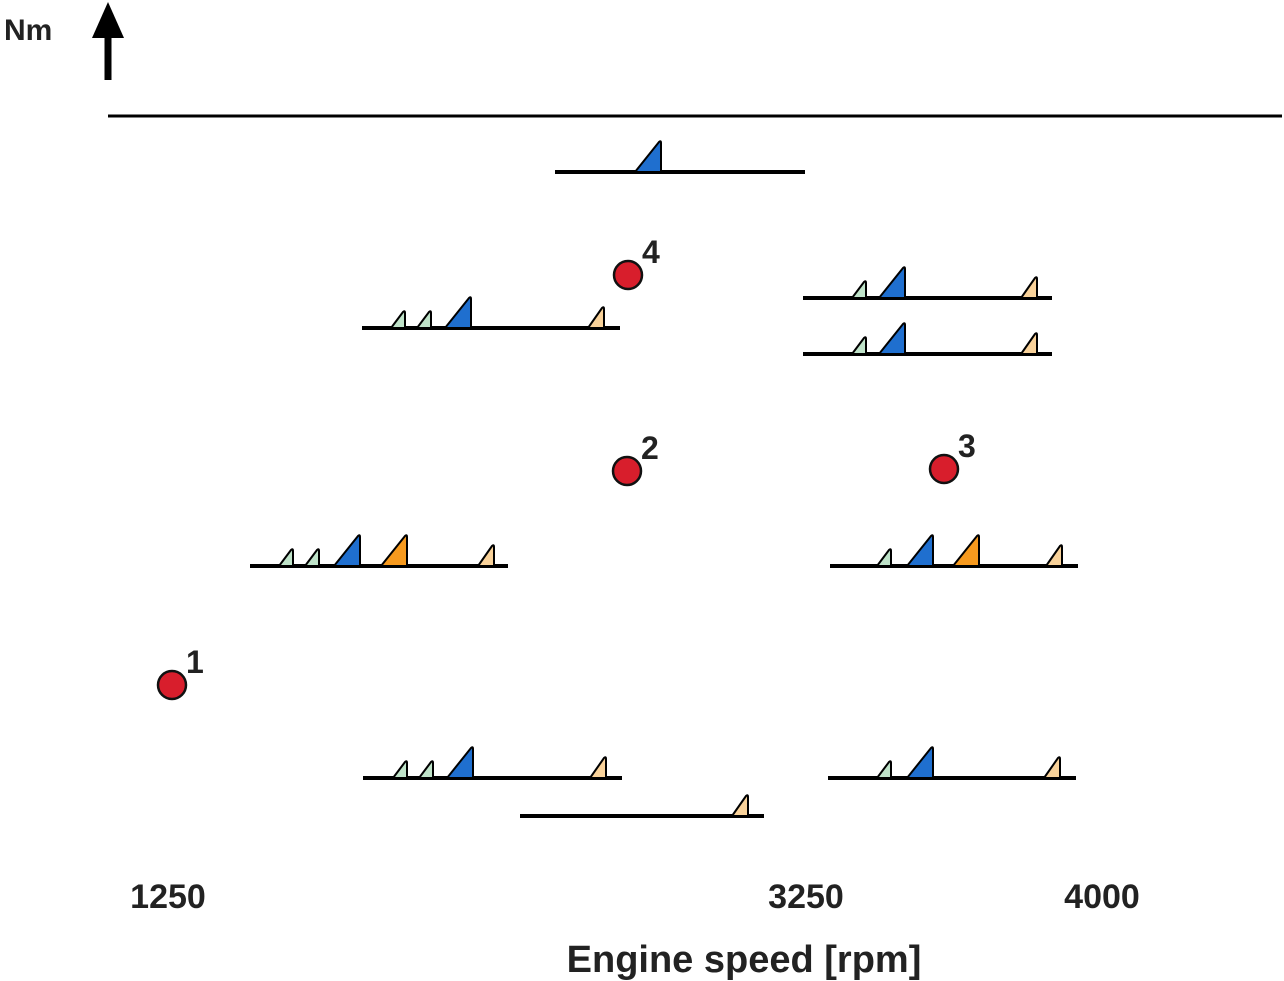 Image resolution: width=1284 pixels, height=981 pixels. I want to click on x-tick-label: 3250, so click(806, 897).